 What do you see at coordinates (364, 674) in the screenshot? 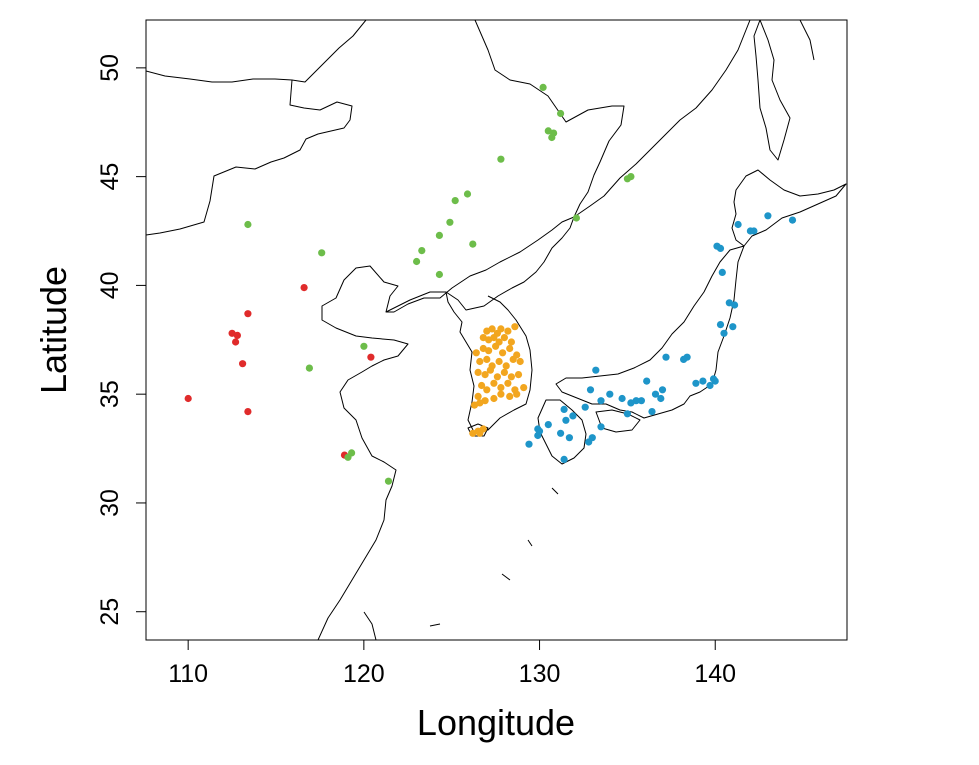
I see `x-tick-label: 120` at bounding box center [364, 674].